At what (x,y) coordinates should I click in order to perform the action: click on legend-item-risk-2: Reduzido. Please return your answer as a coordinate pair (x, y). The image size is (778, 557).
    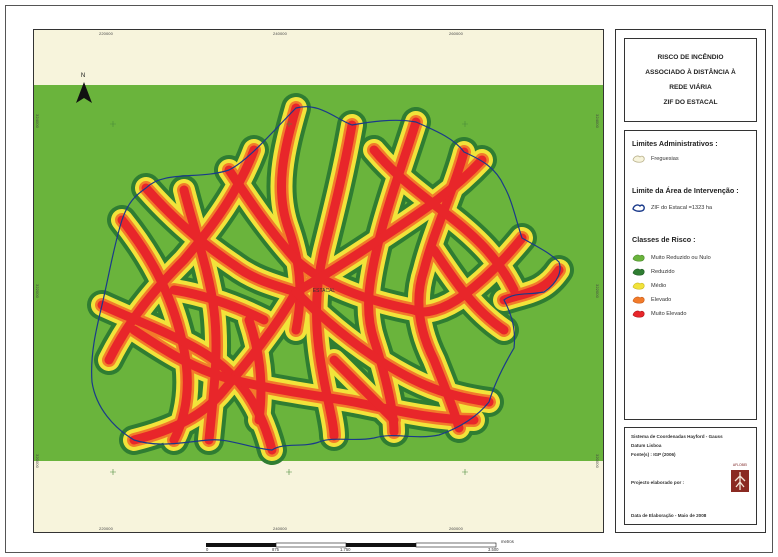
    Looking at the image, I should click on (653, 272).